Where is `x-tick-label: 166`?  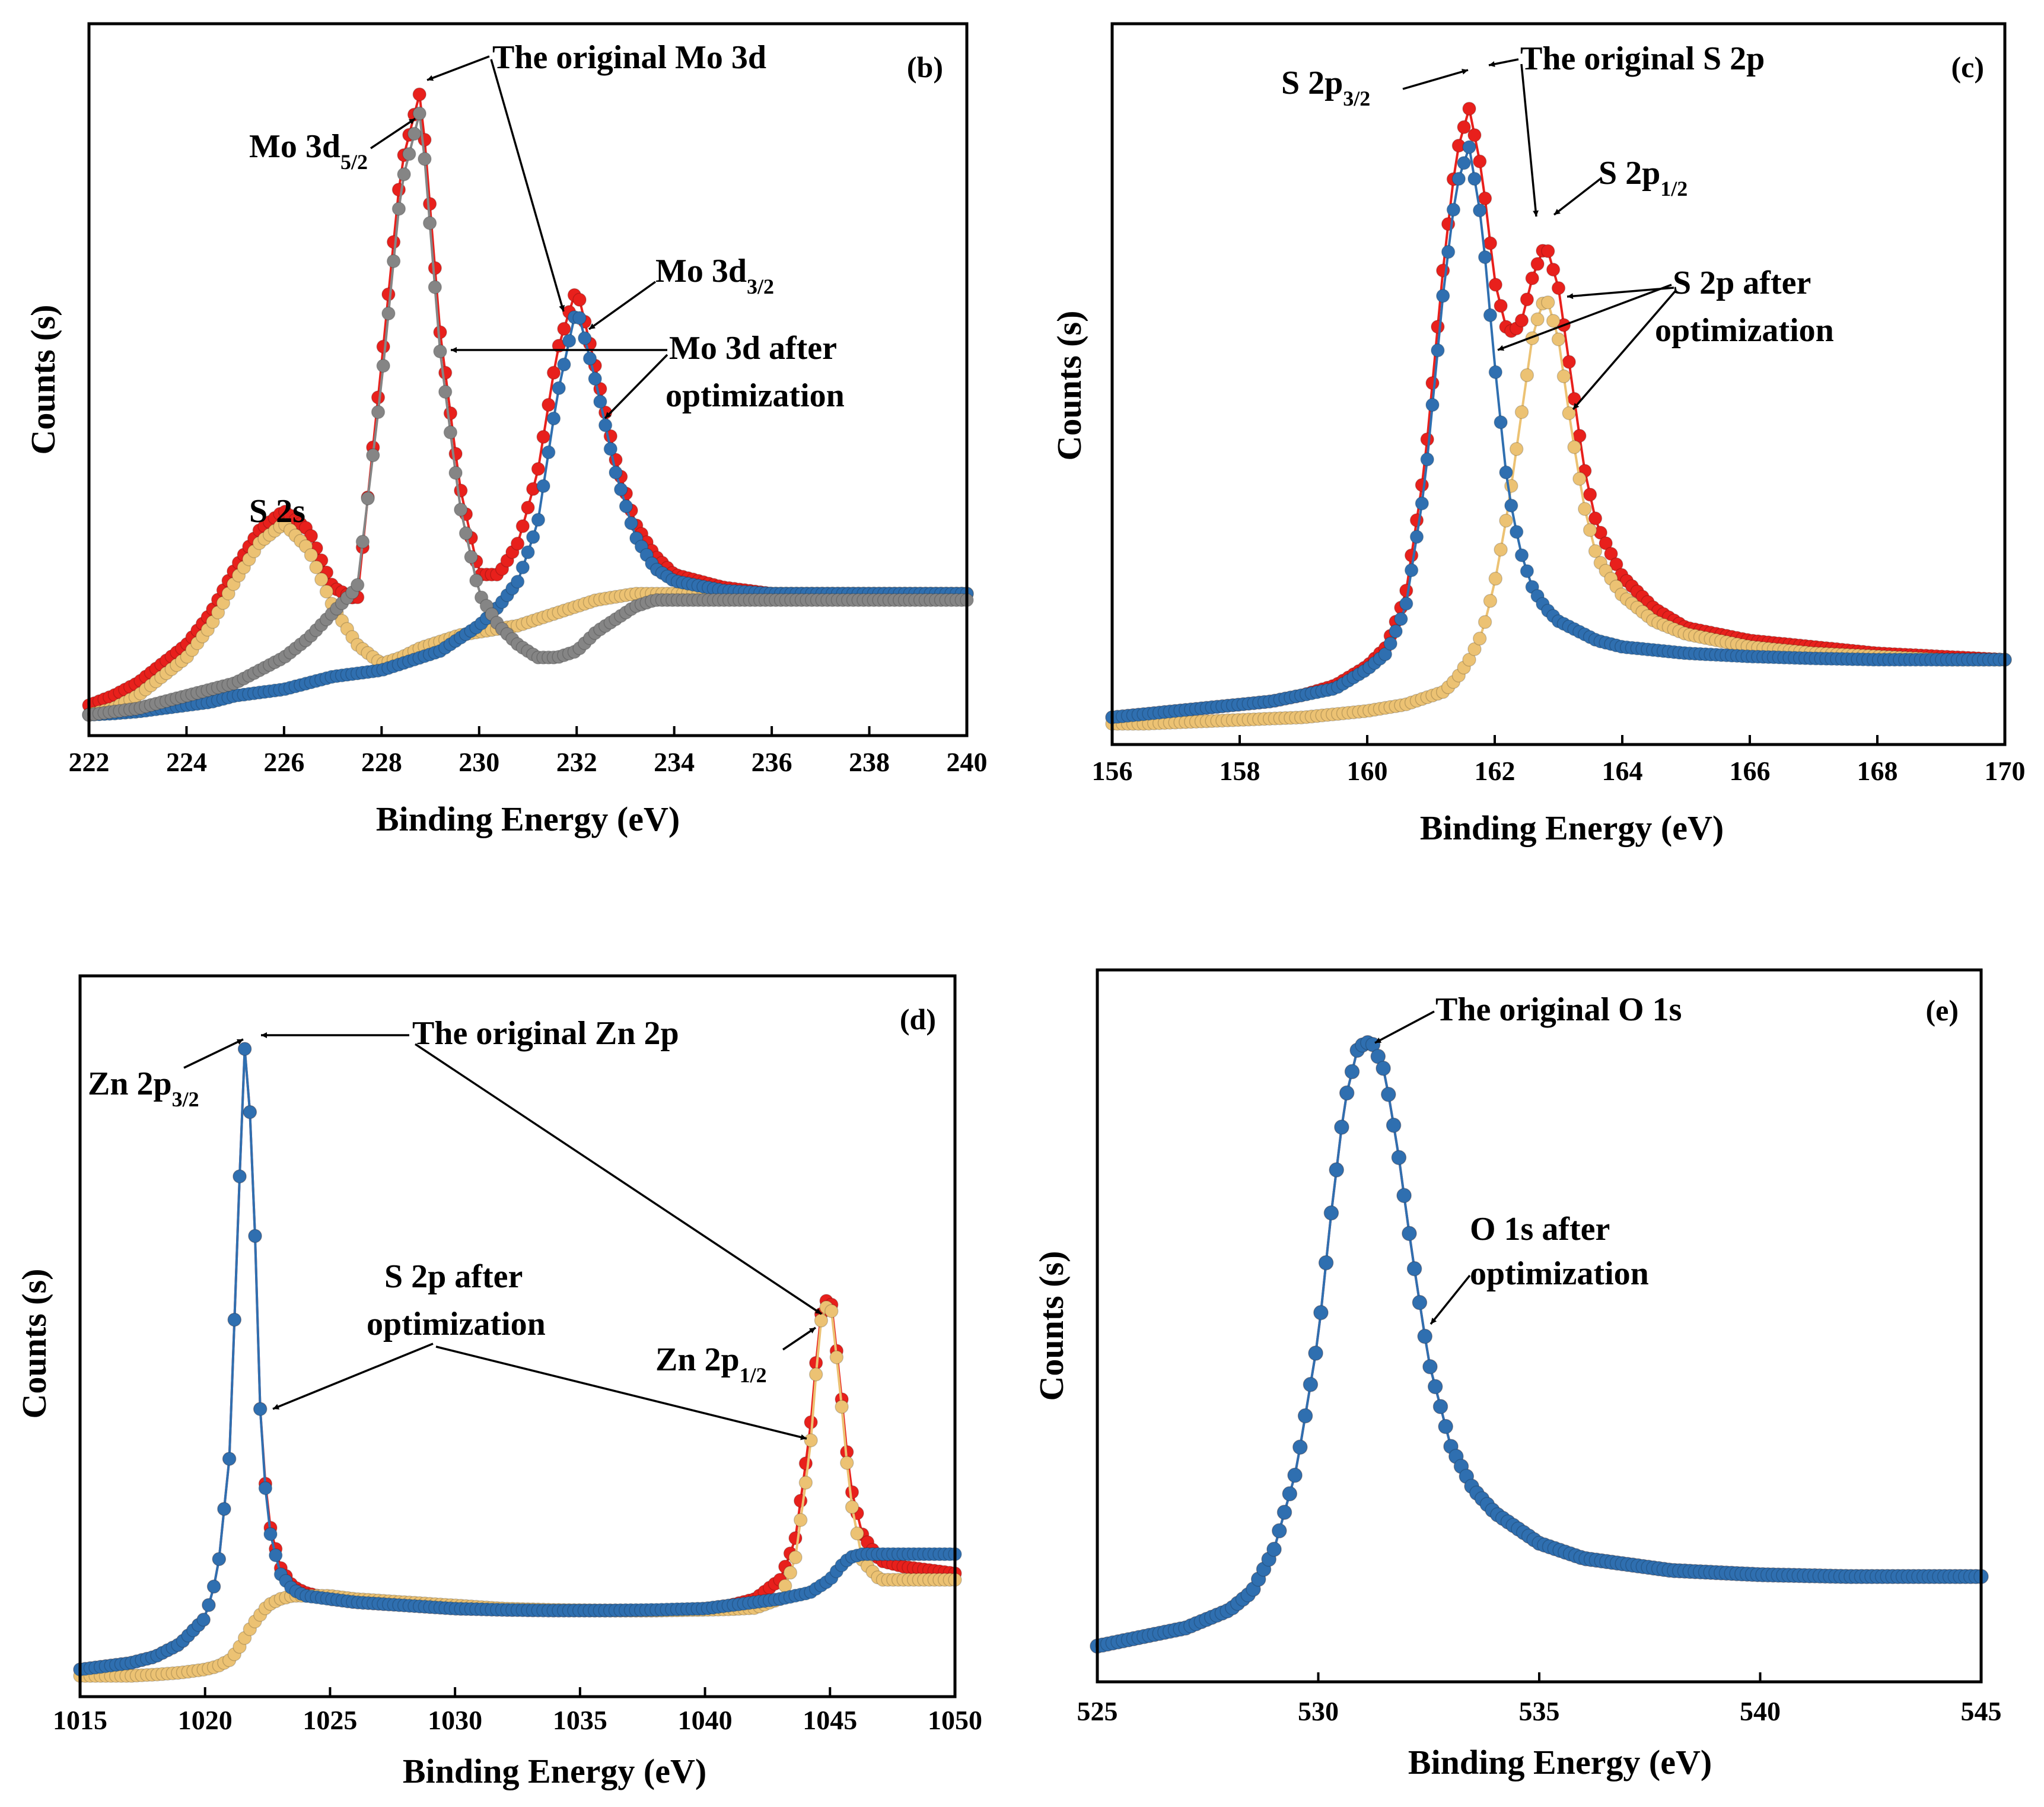
x-tick-label: 166 is located at coordinates (1750, 771).